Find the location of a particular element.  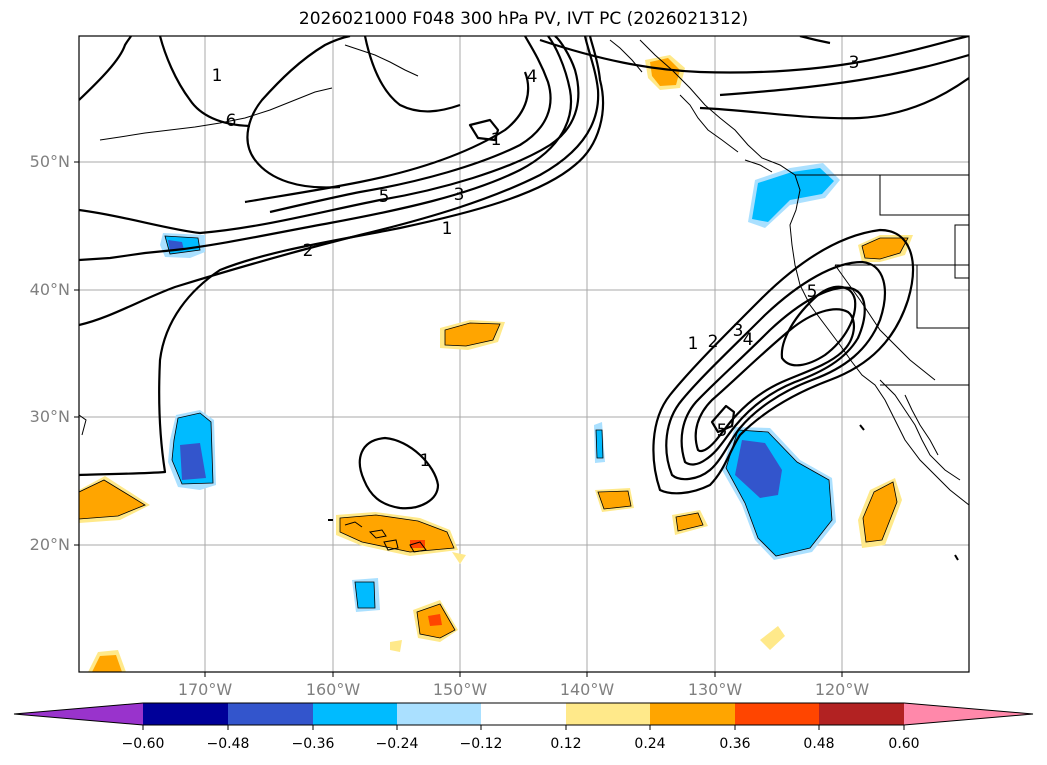

latitude-label: 40°N is located at coordinates (49, 289).